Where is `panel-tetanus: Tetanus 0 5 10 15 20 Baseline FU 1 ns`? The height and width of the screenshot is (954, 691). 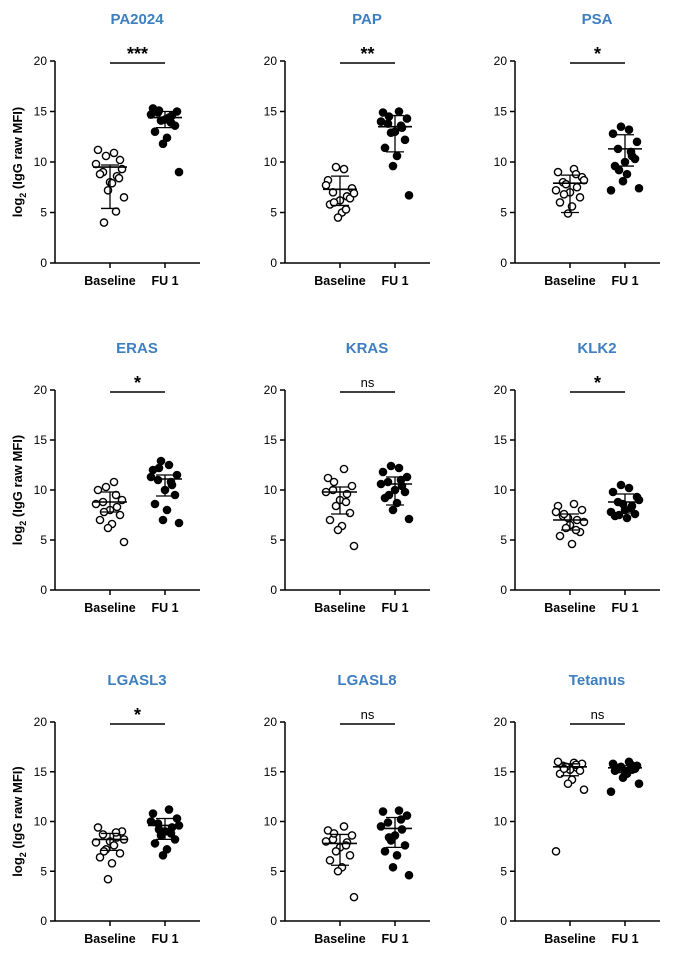
panel-tetanus: Tetanus 0 5 10 15 20 Baseline FU 1 ns is located at coordinates (577, 809).